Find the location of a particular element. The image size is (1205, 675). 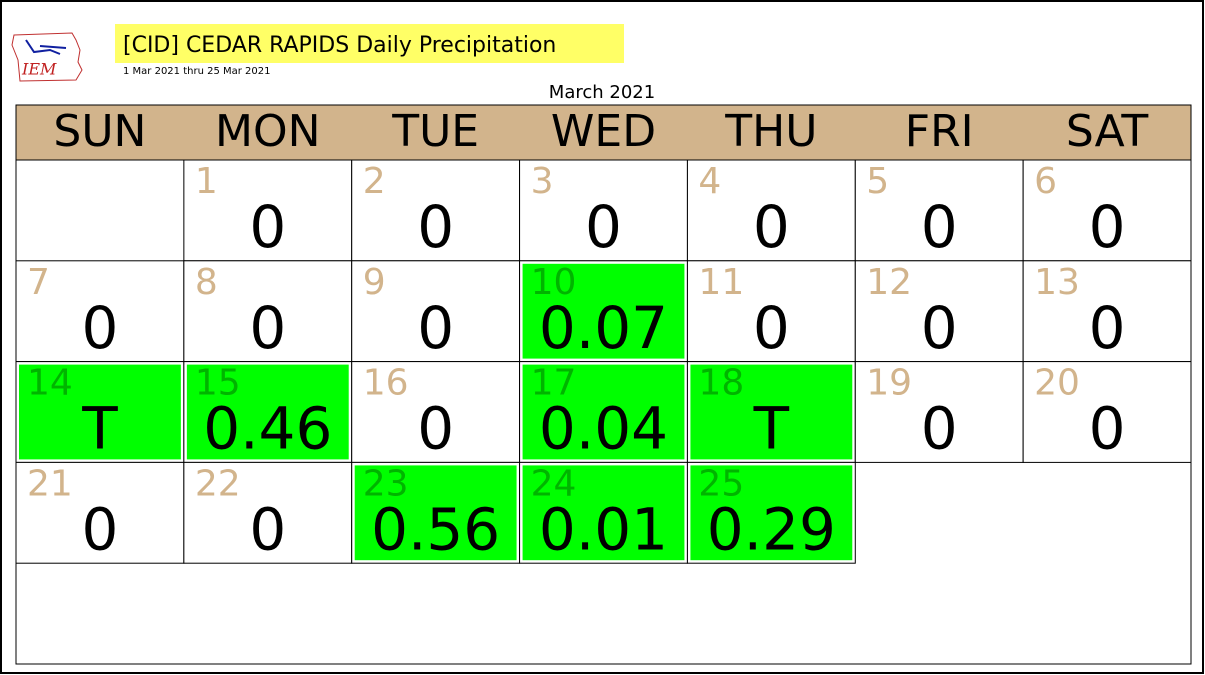

day-number: 18 is located at coordinates (721, 383).